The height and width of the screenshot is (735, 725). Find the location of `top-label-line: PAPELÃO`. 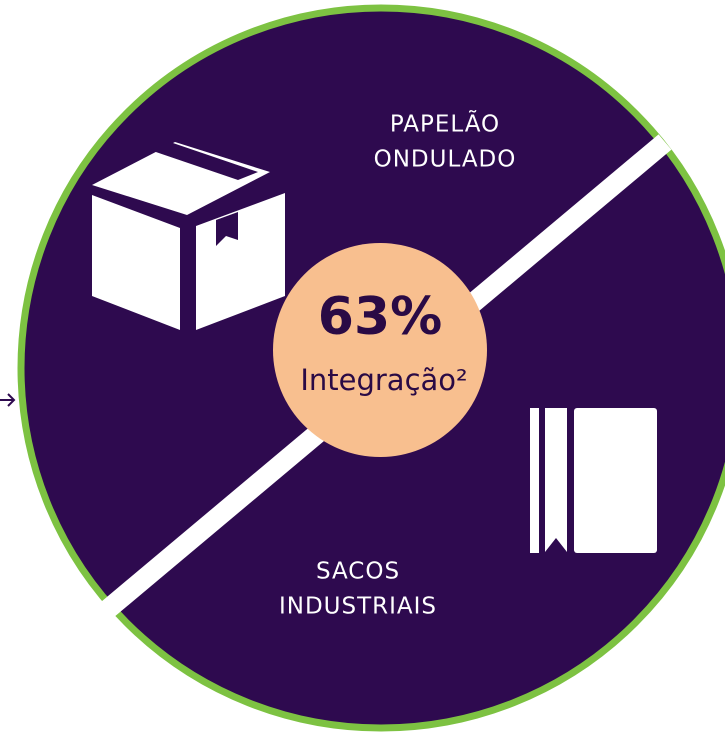

top-label-line: PAPELÃO is located at coordinates (445, 124).